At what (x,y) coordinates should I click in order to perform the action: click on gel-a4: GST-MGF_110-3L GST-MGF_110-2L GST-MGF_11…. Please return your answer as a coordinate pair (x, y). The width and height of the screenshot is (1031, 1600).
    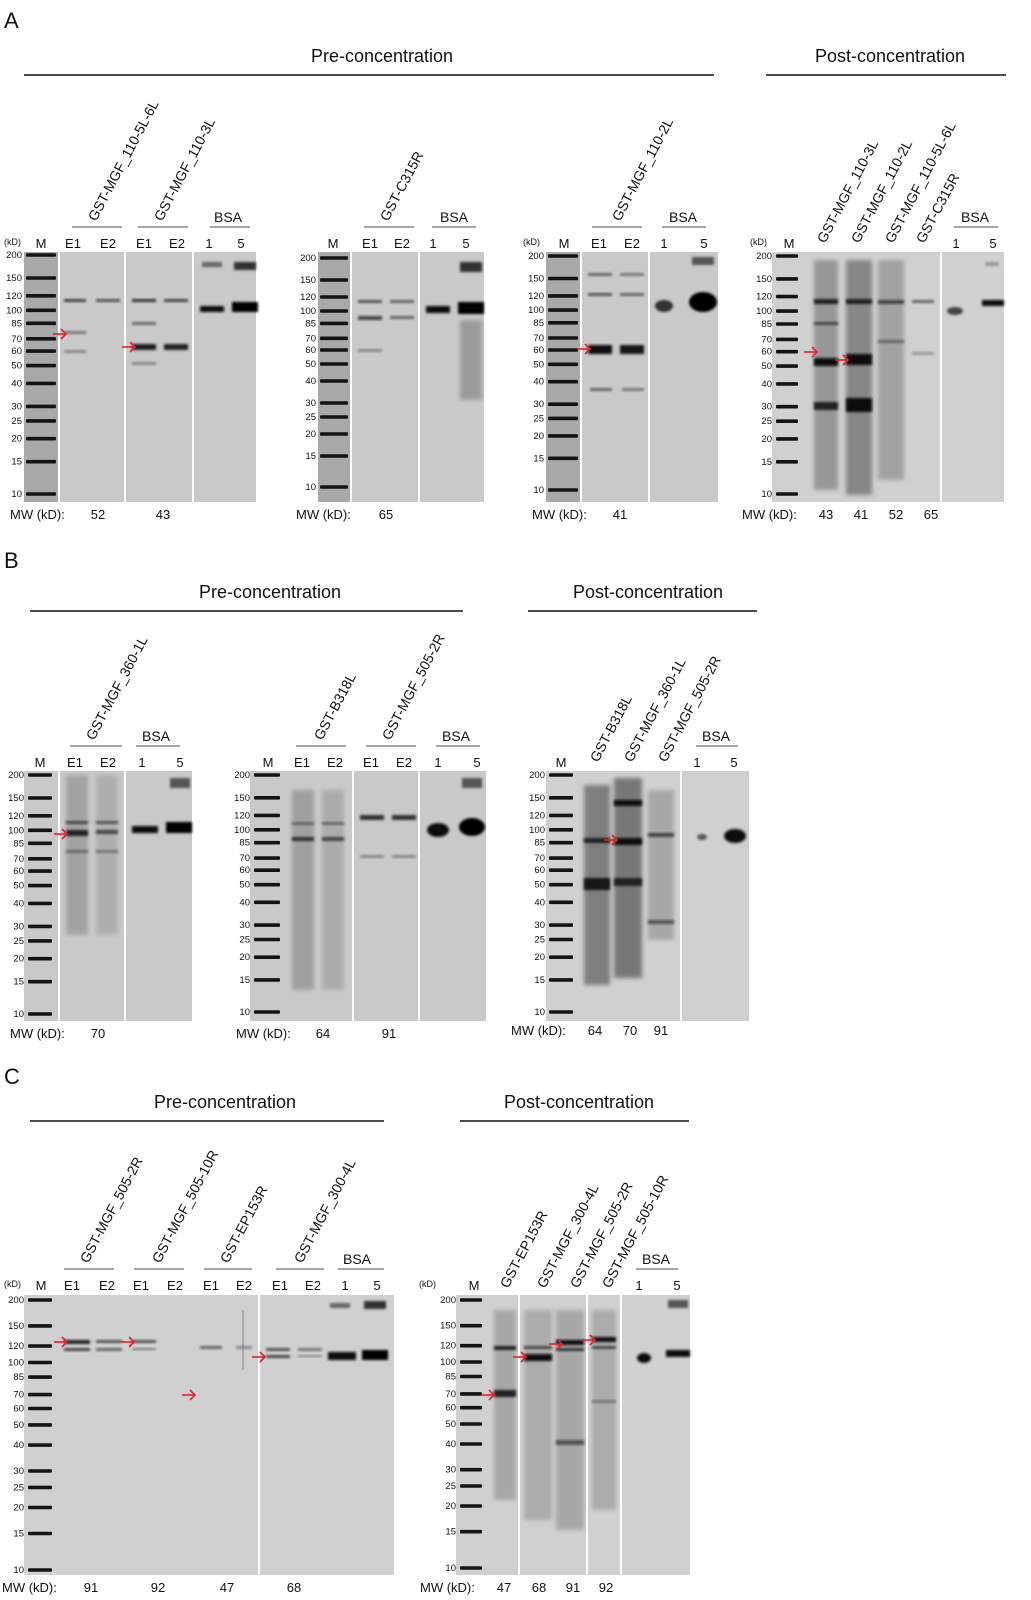
    Looking at the image, I should click on (873, 320).